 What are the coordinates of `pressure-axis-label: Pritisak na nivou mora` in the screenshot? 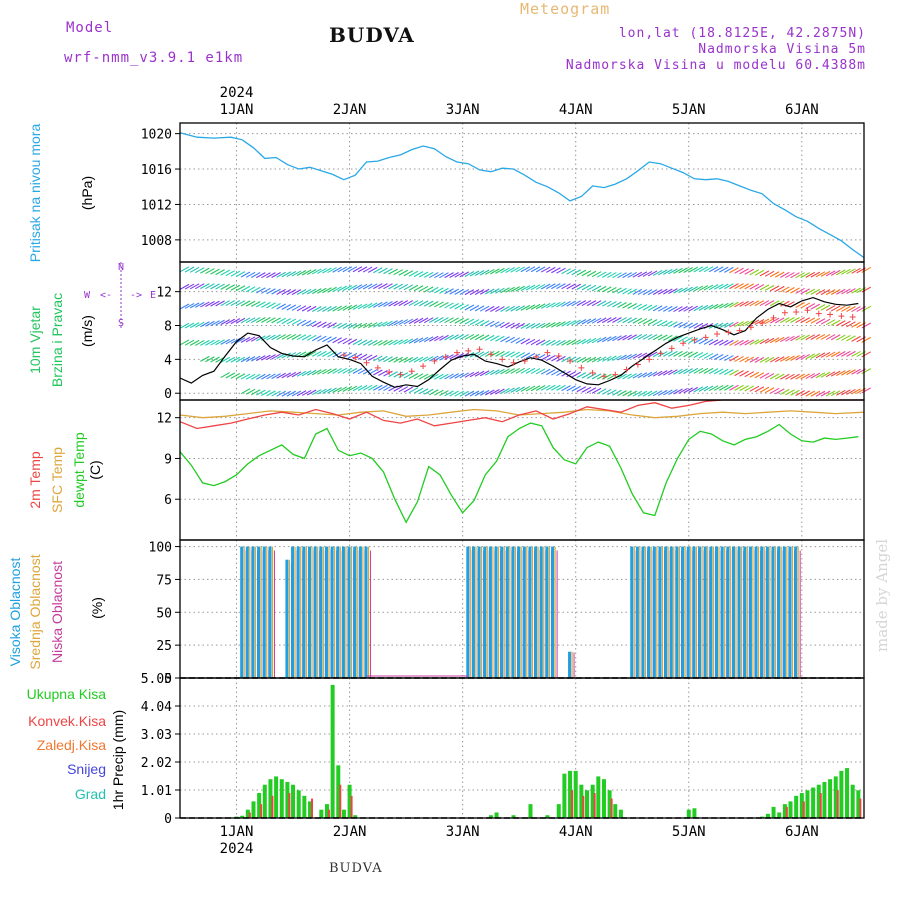 It's located at (35, 193).